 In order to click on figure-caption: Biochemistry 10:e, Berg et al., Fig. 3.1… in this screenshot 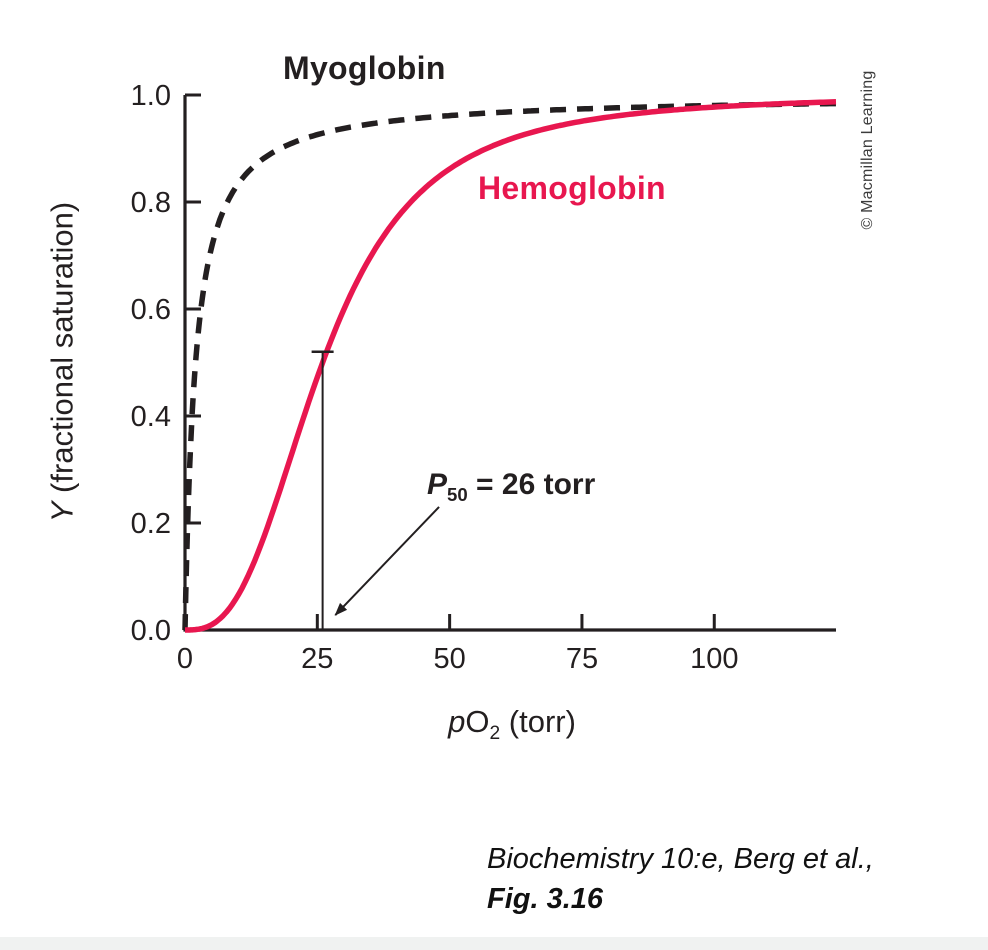, I will do `click(680, 879)`.